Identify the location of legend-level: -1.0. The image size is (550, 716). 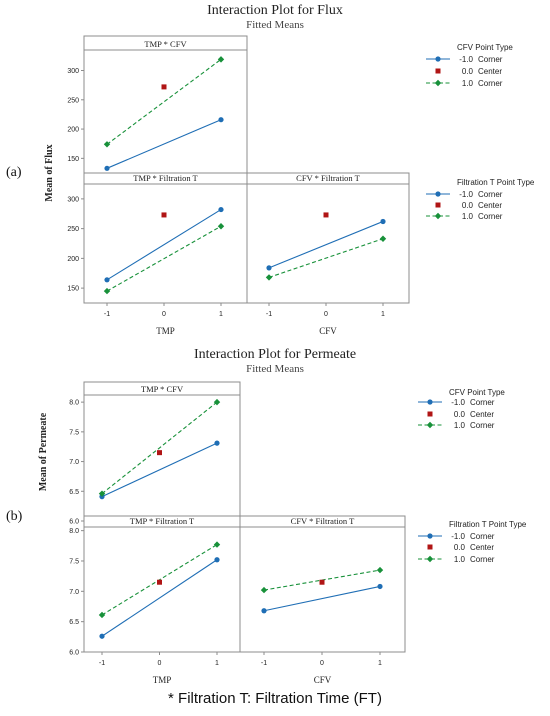
(458, 402).